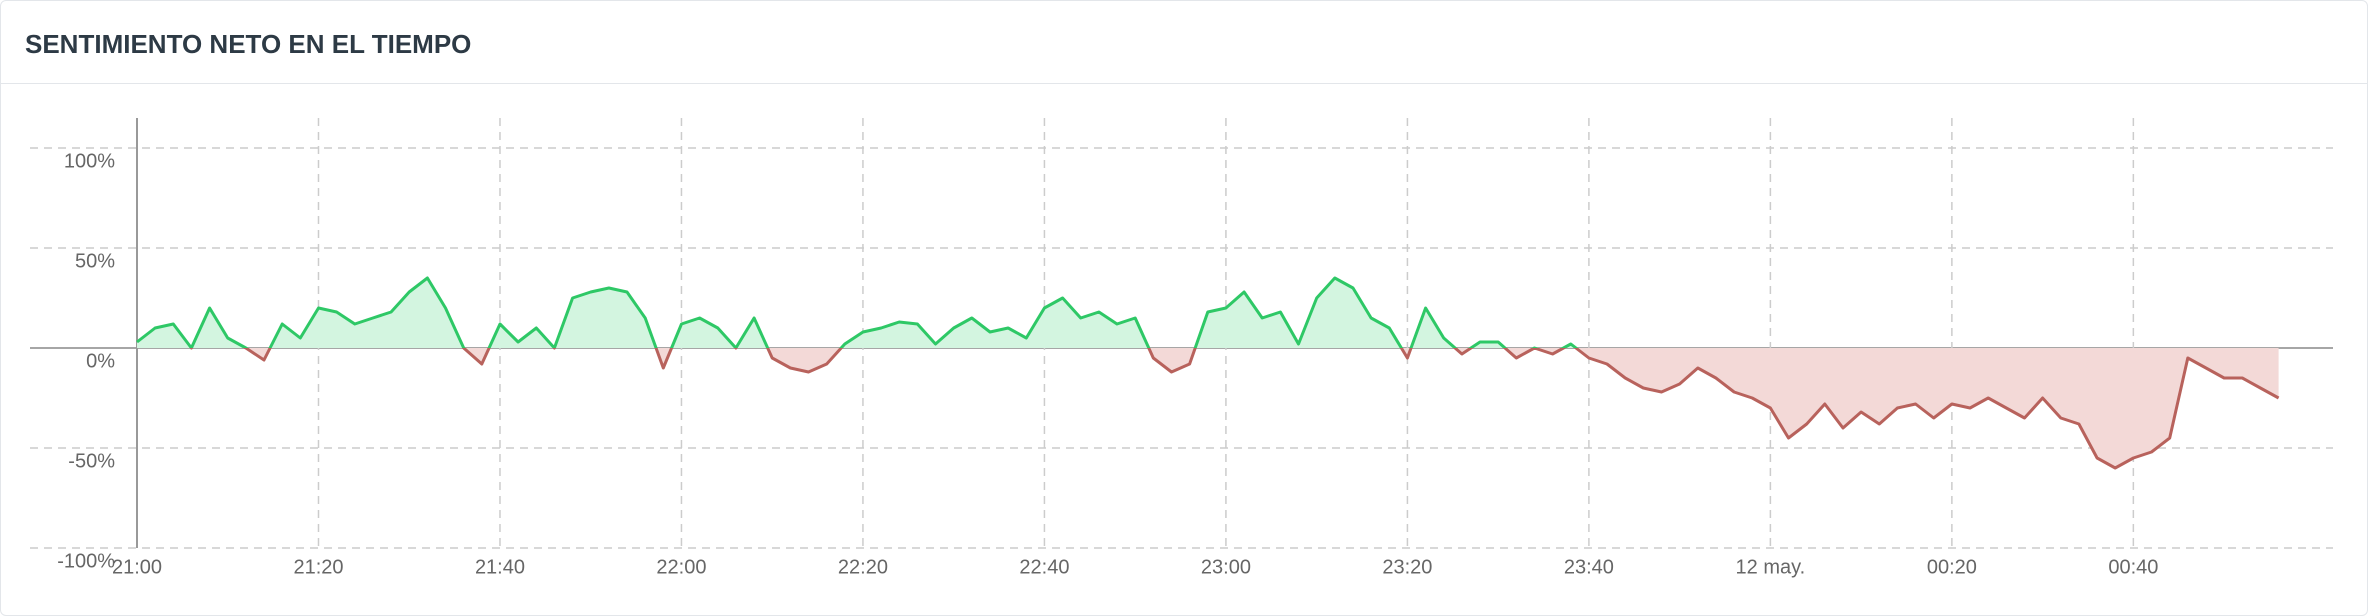 The width and height of the screenshot is (2368, 616). Describe the element at coordinates (89, 161) in the screenshot. I see `y-tick-label: 100%` at that location.